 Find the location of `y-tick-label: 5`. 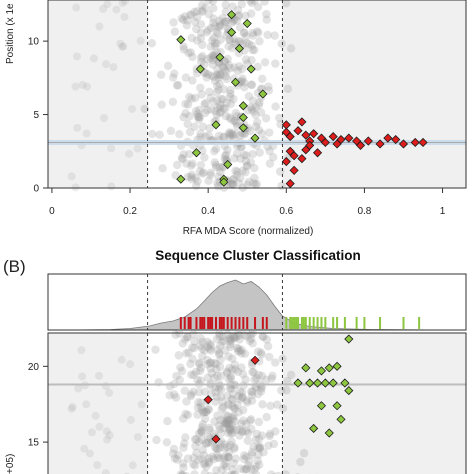

y-tick-label: 5 is located at coordinates (36, 115).